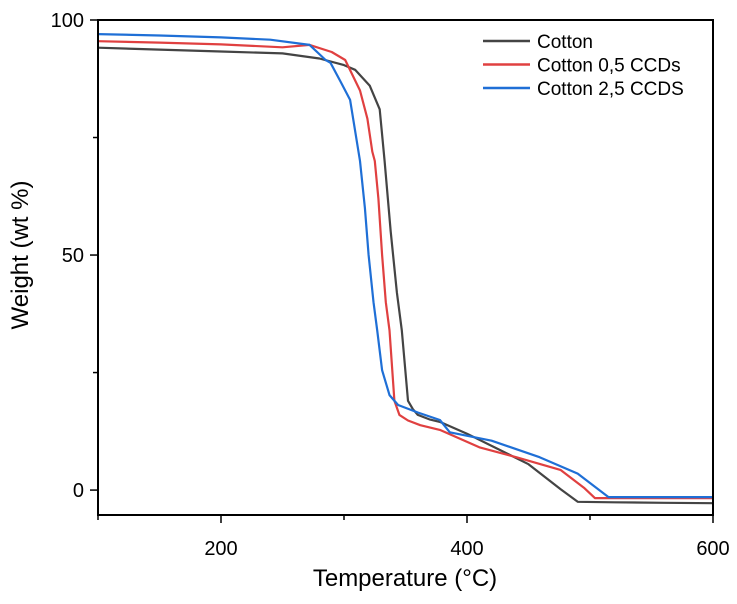 The width and height of the screenshot is (737, 604). What do you see at coordinates (78, 491) in the screenshot?
I see `y-tick-label: 0` at bounding box center [78, 491].